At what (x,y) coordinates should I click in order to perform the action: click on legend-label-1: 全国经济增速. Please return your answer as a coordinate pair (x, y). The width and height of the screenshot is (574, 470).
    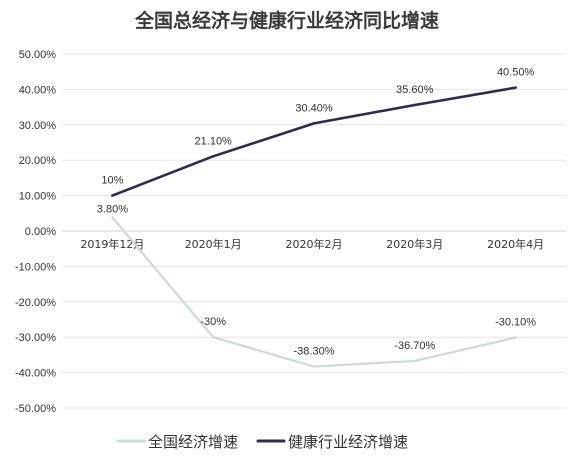
    Looking at the image, I should click on (193, 442).